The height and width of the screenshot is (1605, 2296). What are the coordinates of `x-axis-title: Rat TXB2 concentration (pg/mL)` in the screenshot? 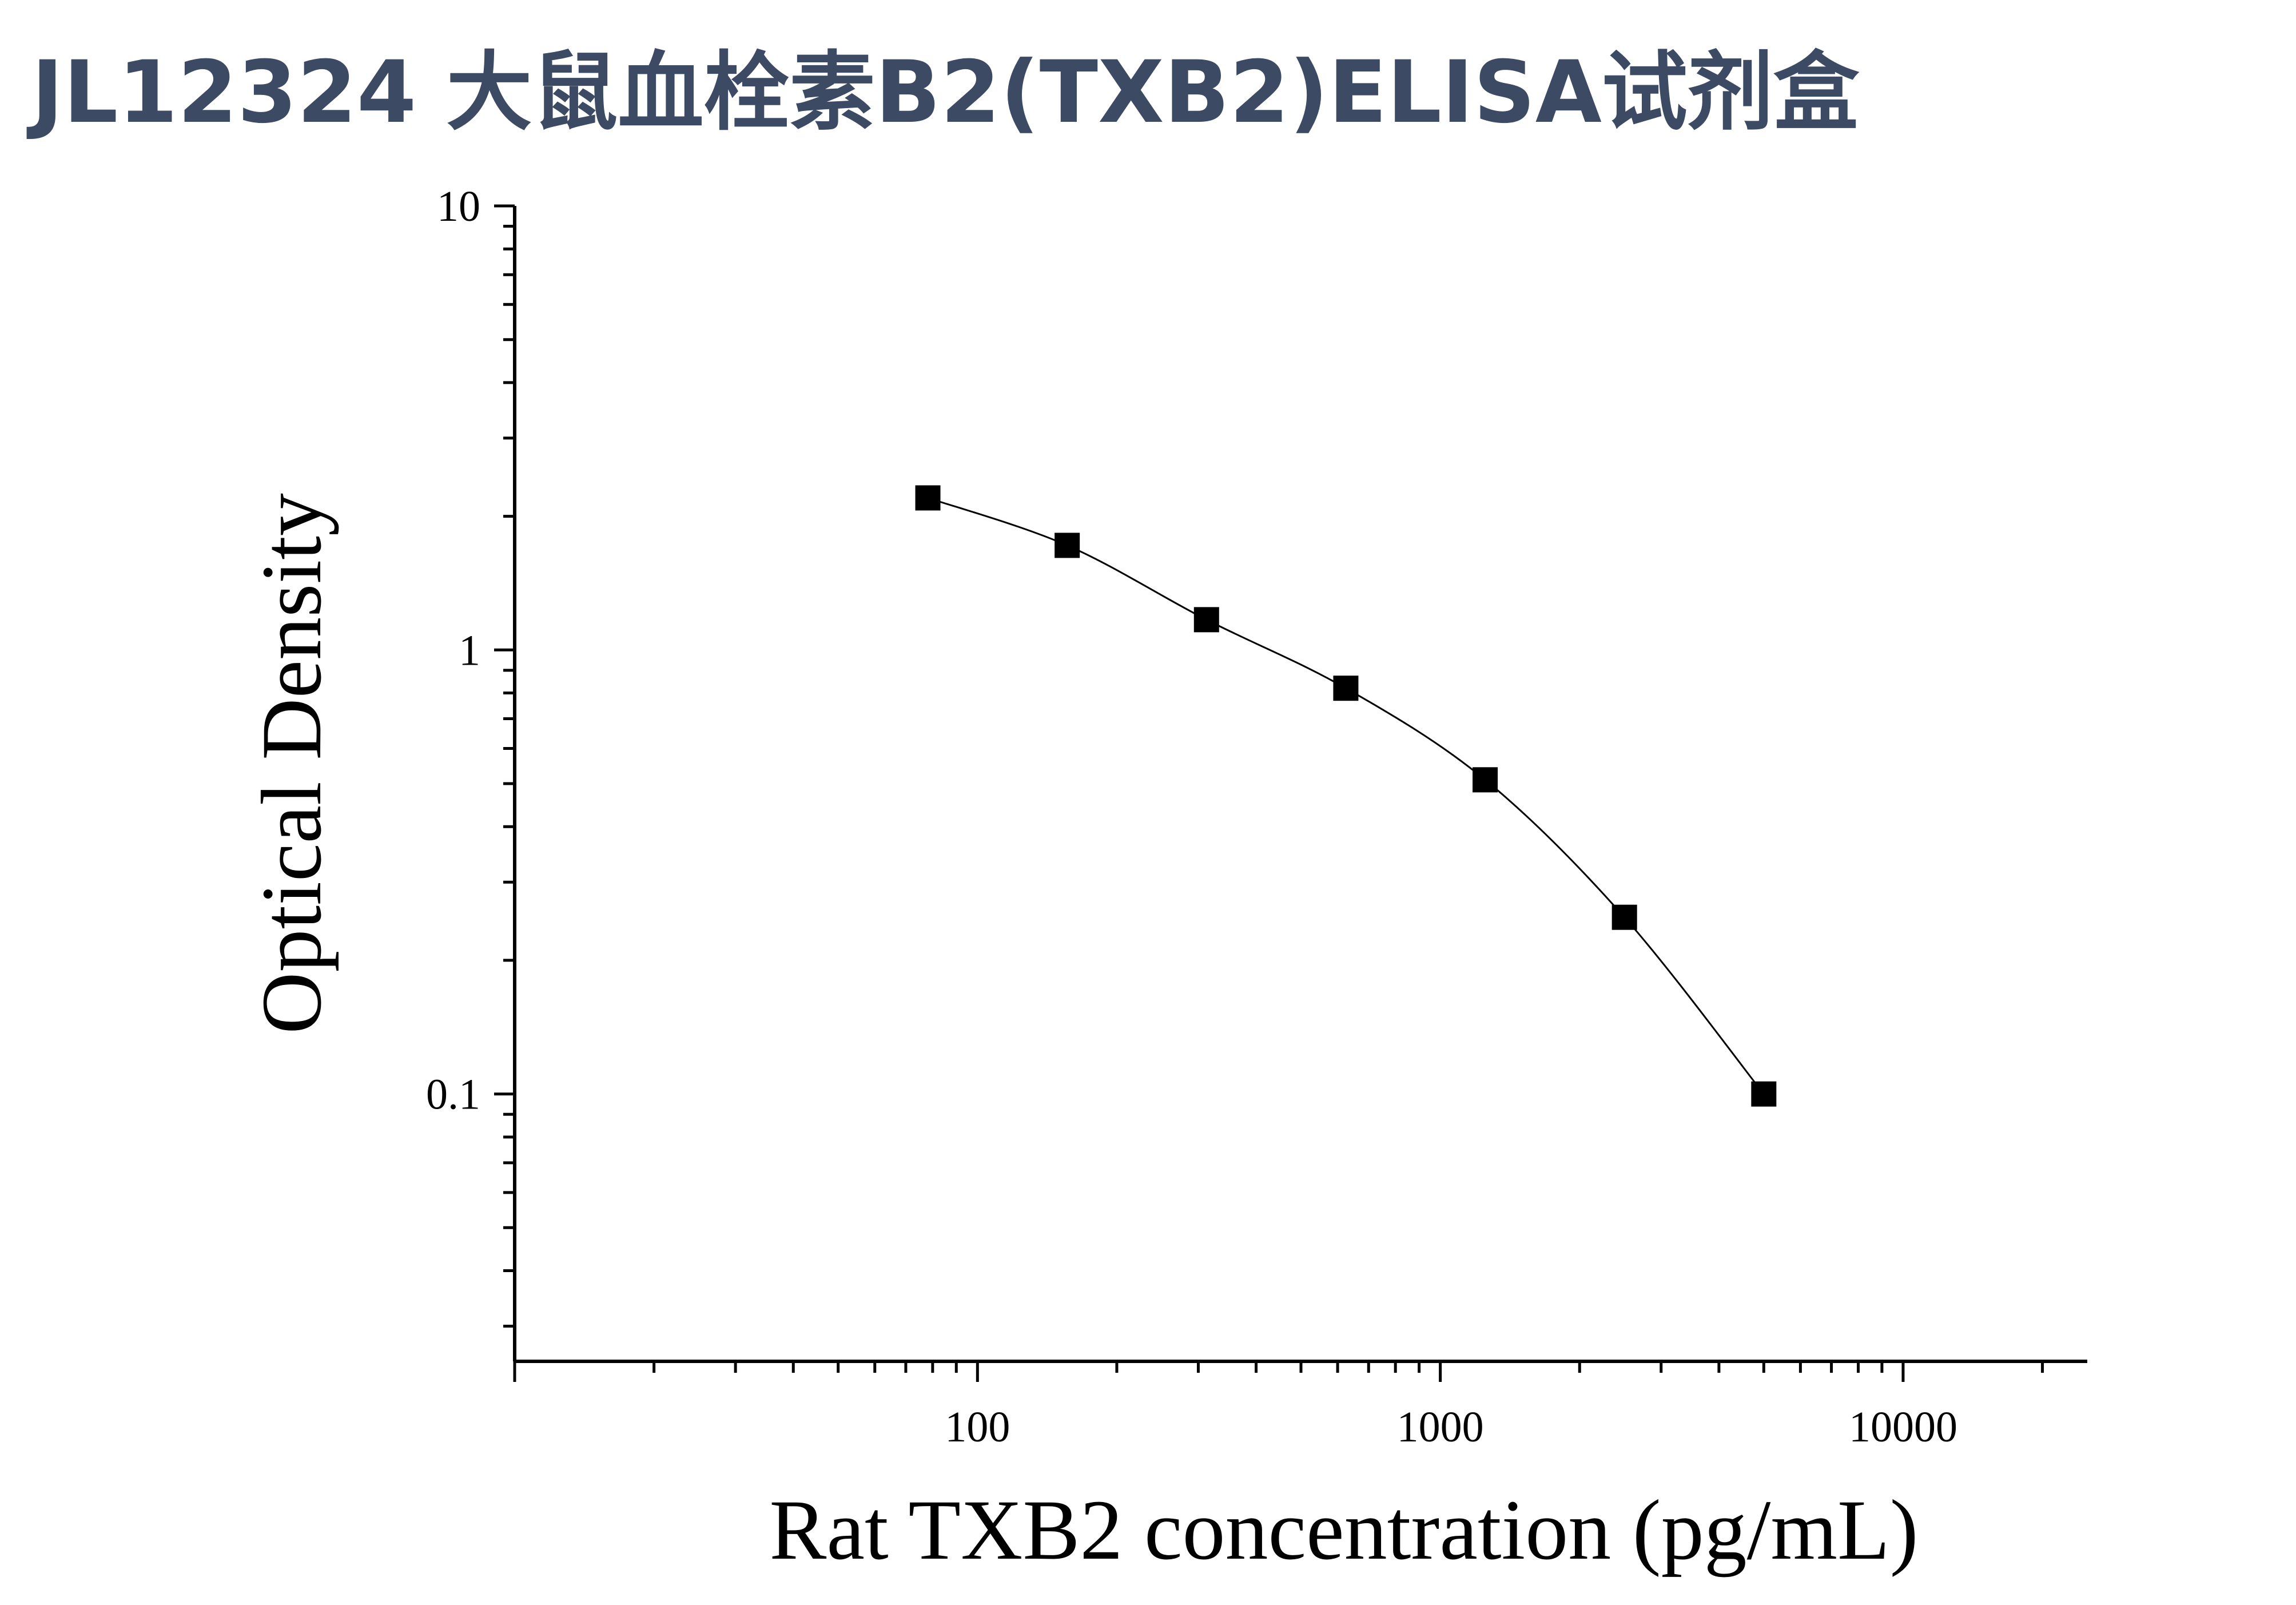 It's located at (1343, 1530).